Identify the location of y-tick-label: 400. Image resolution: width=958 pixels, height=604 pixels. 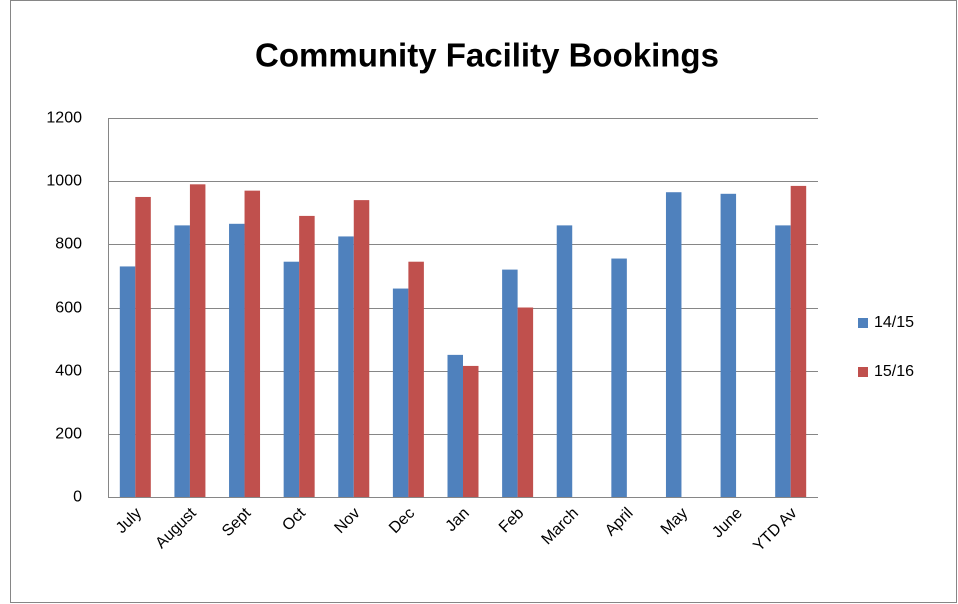
(68, 371).